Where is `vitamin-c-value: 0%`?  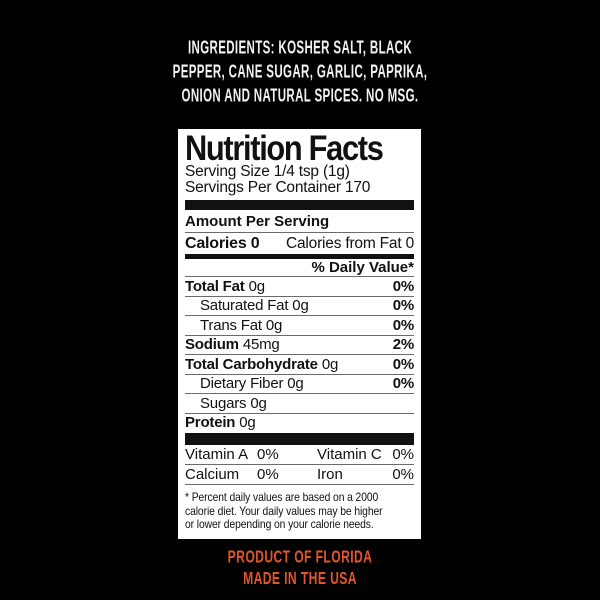
vitamin-c-value: 0% is located at coordinates (403, 454).